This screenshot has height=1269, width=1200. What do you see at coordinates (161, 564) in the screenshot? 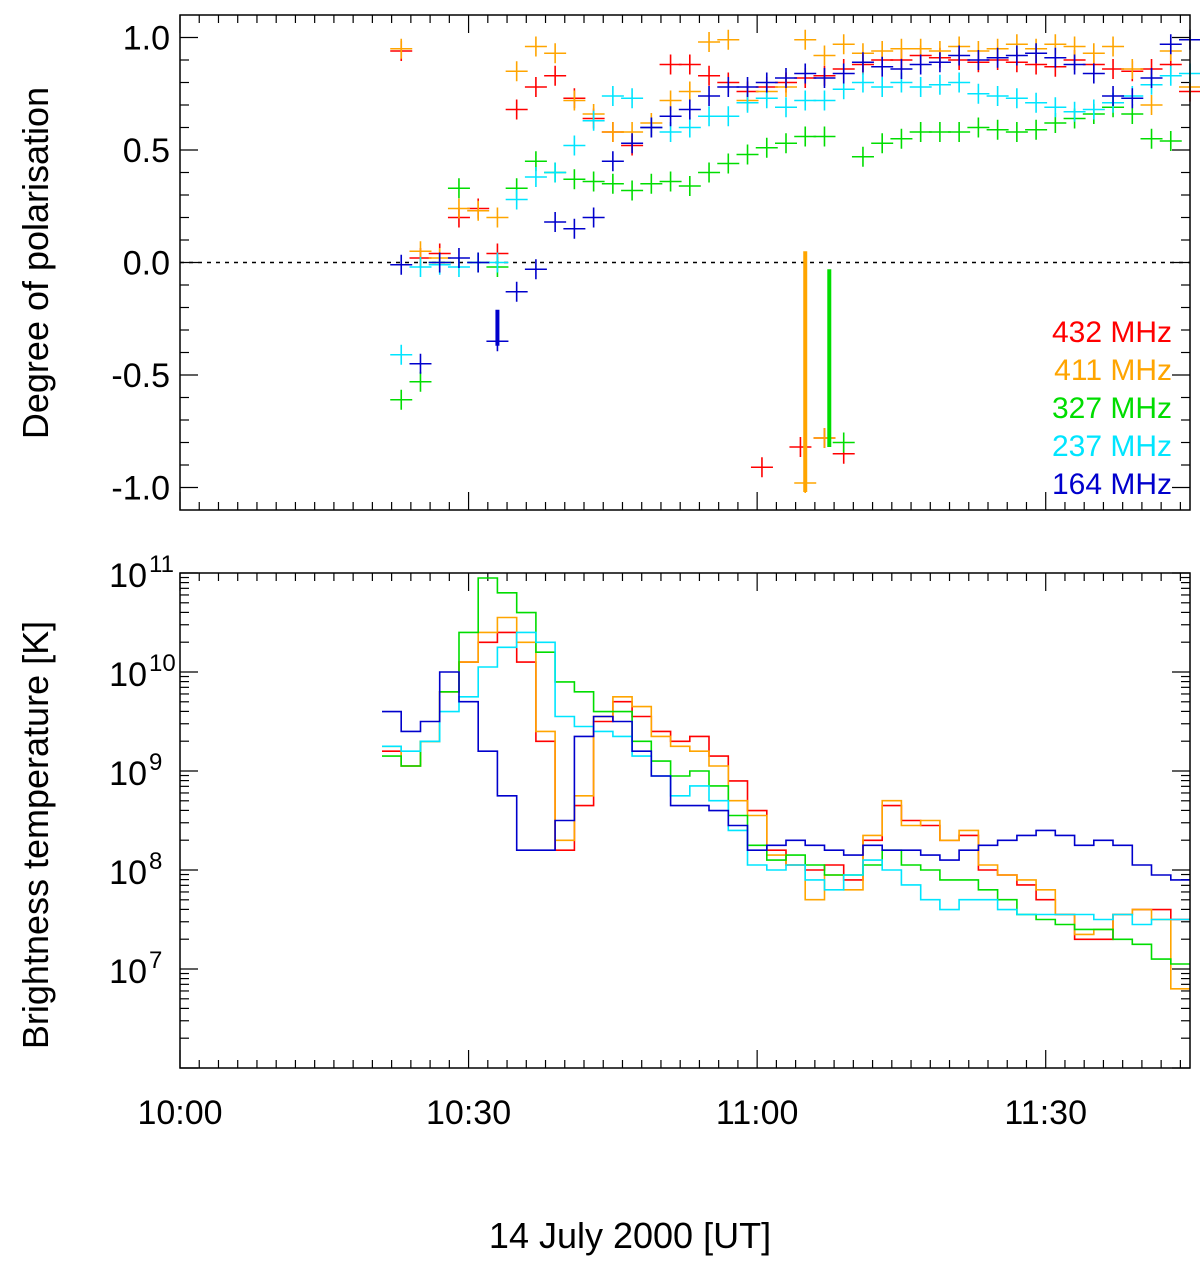
I see `ytick-exponent: 11` at bounding box center [161, 564].